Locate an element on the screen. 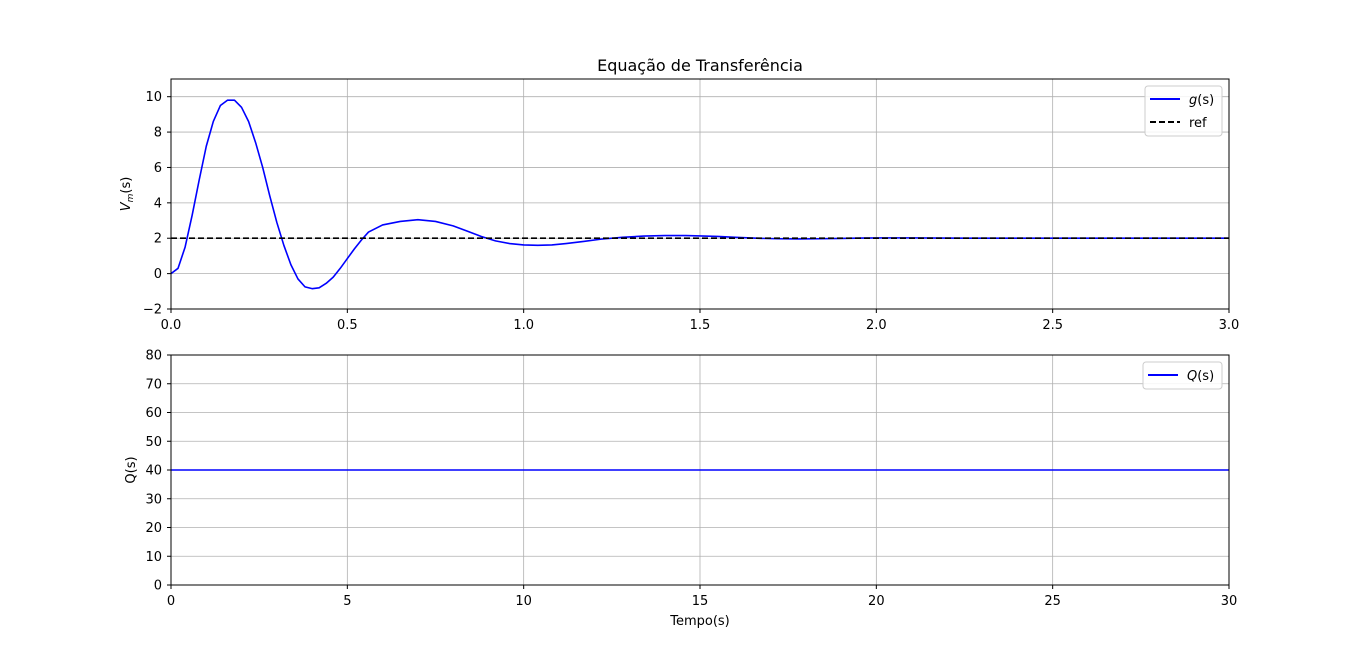 This screenshot has width=1366, height=657. top-chart-title: Equação de Transferência is located at coordinates (700, 65).